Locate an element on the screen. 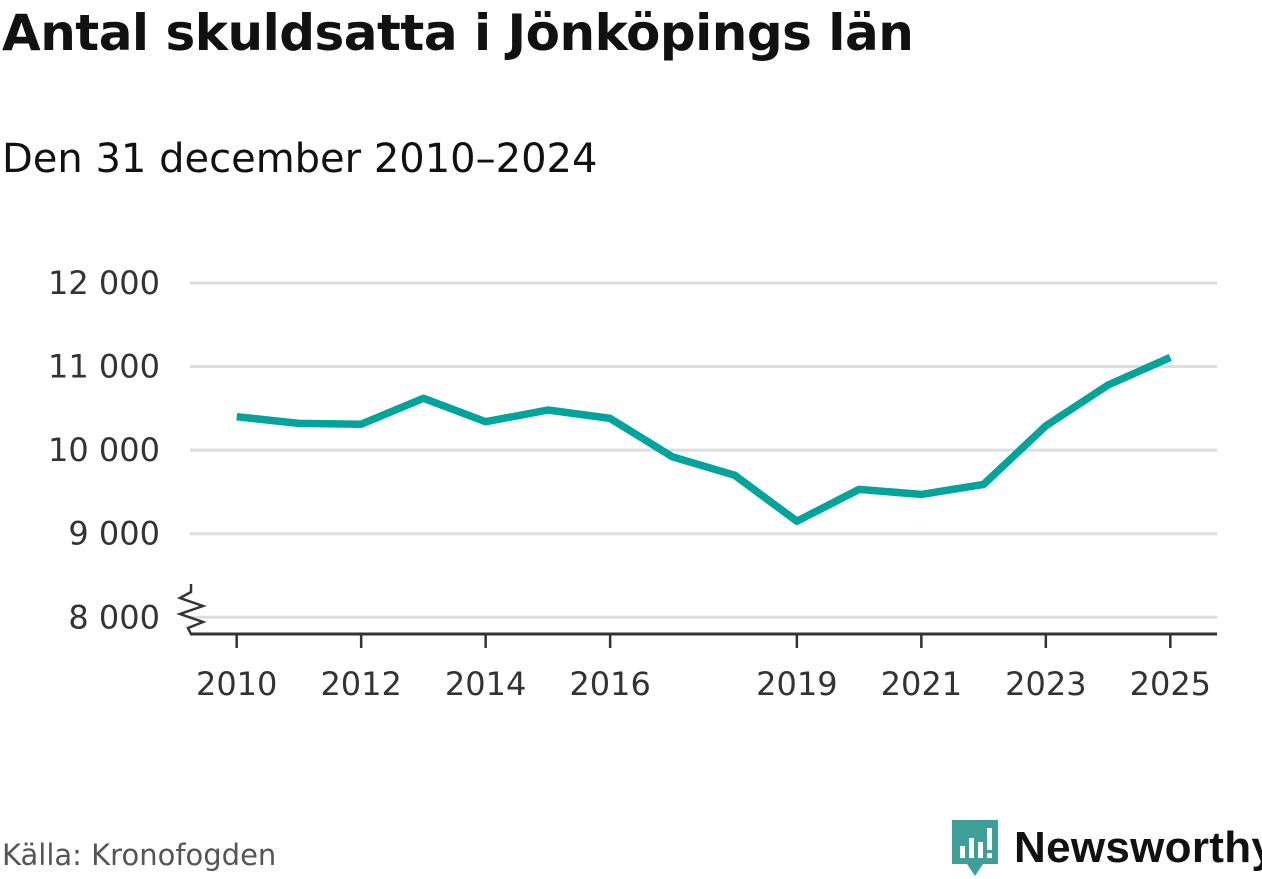 Image resolution: width=1262 pixels, height=879 pixels. brand-logo: Newsworthy is located at coordinates (1106, 848).